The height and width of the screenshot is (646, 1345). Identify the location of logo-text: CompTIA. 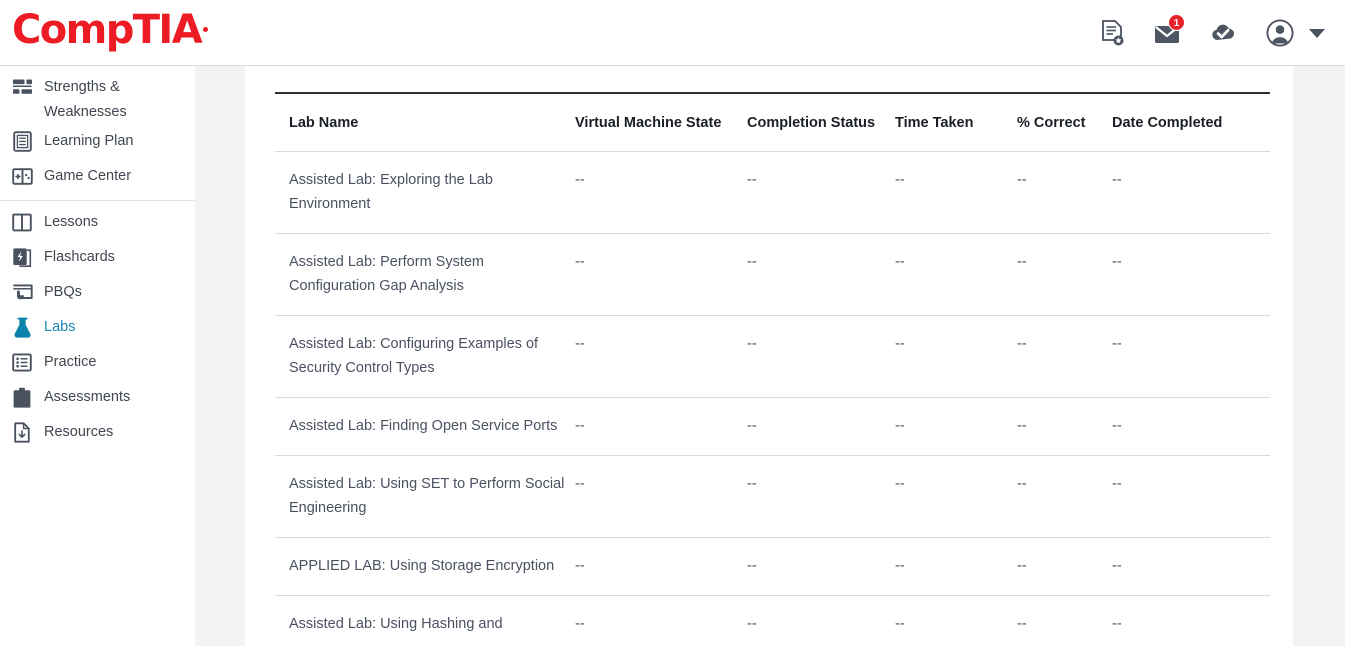
(107, 30).